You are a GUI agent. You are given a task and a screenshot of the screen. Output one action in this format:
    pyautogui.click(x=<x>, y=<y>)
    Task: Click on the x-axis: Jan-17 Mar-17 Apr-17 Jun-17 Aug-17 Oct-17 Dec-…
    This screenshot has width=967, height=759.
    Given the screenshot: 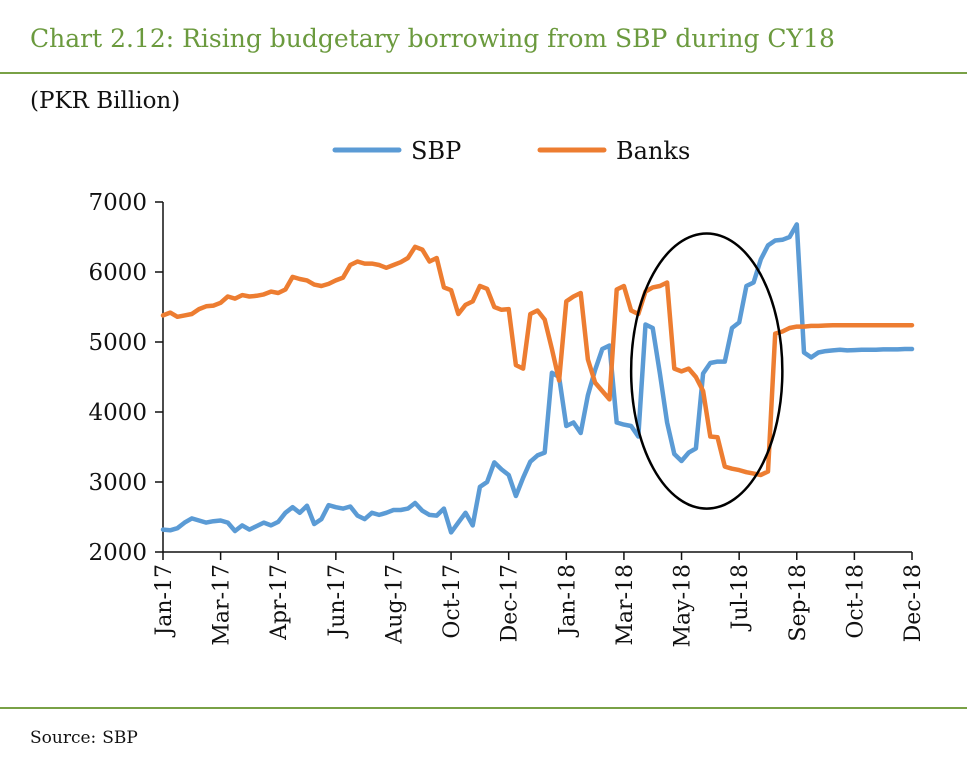 What is the action you would take?
    pyautogui.click(x=539, y=599)
    